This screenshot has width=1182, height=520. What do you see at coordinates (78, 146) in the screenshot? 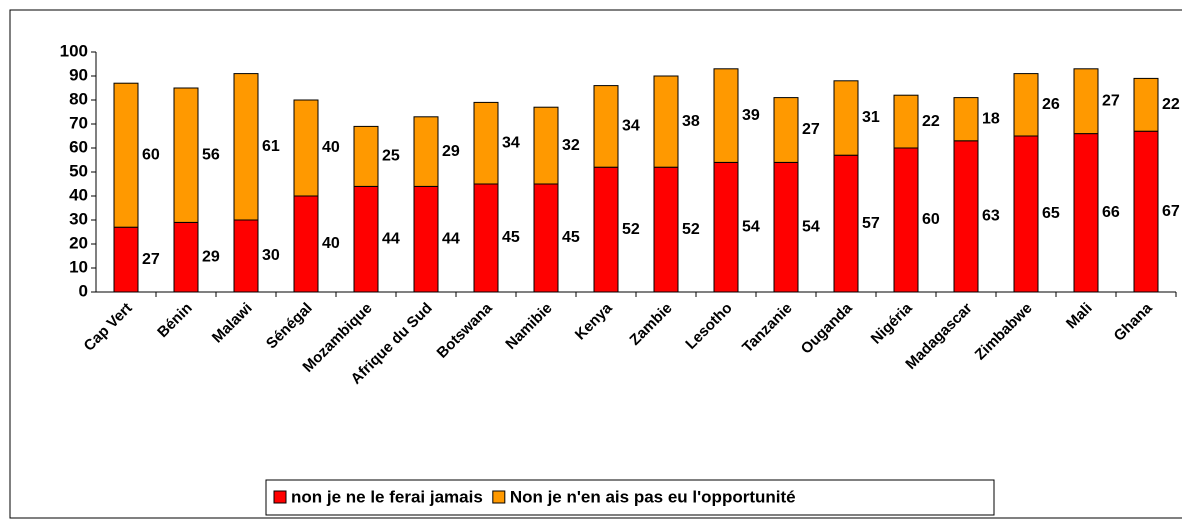
I see `y-tick-label: 60` at bounding box center [78, 146].